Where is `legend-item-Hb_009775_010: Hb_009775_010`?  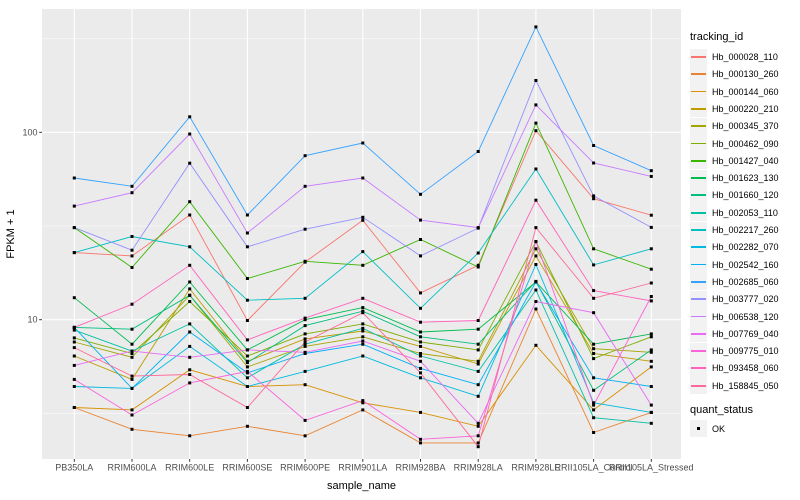
legend-item-Hb_009775_010: Hb_009775_010 is located at coordinates (734, 351).